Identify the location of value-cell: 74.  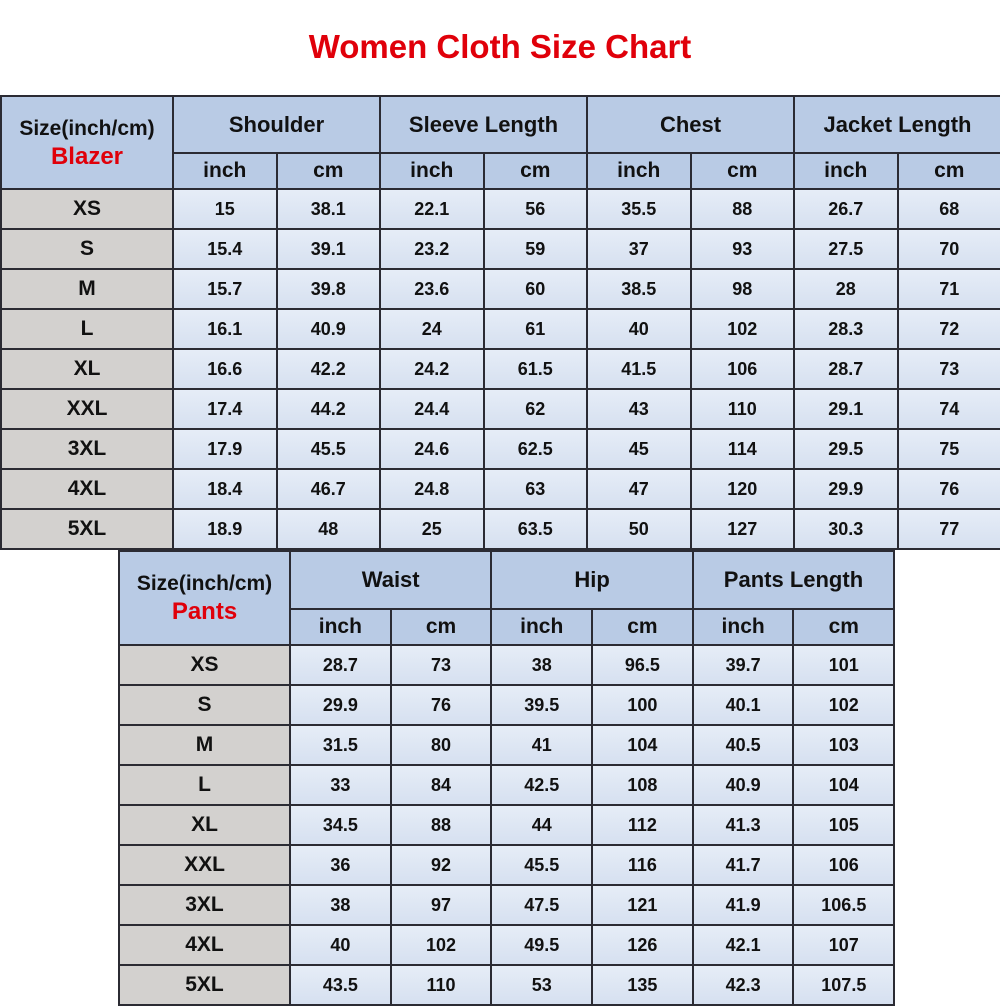
(949, 409).